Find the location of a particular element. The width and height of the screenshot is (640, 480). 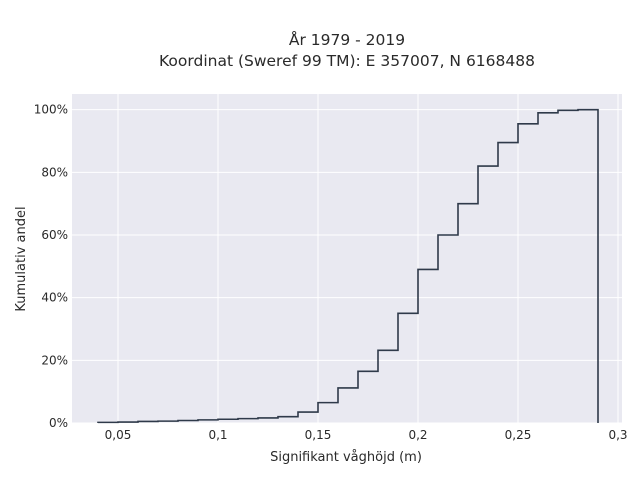

x-tick-label: 0,2 is located at coordinates (417, 435).